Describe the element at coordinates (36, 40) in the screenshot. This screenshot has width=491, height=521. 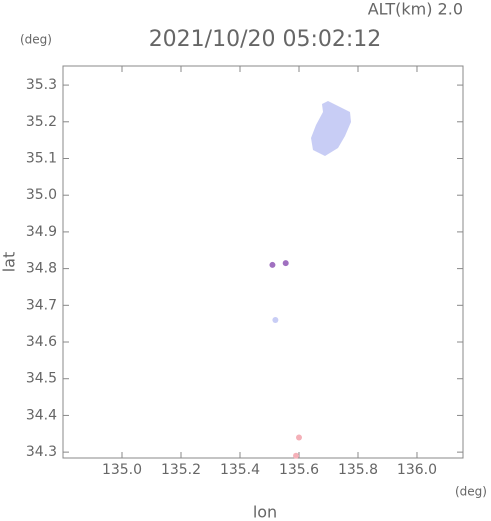
I see `y-unit: (deg)` at that location.